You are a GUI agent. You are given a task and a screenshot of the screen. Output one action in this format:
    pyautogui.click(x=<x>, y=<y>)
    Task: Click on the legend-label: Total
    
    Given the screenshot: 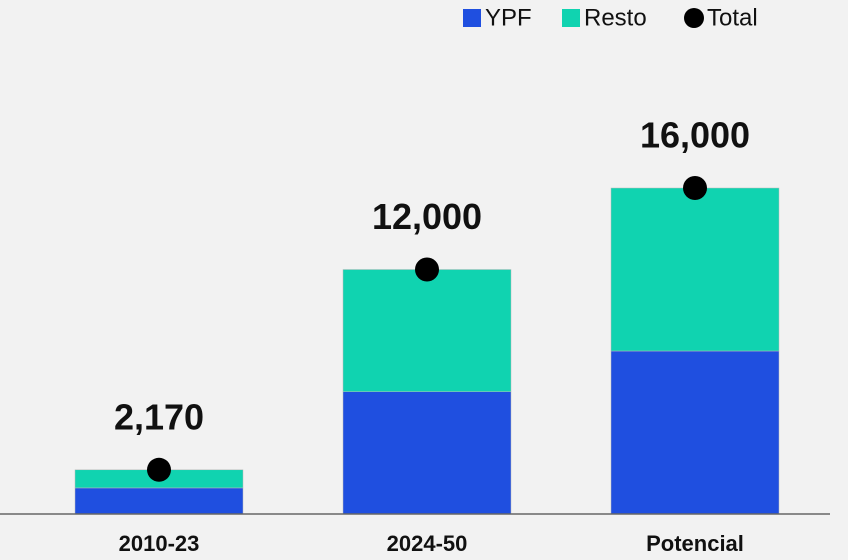 What is the action you would take?
    pyautogui.click(x=732, y=17)
    